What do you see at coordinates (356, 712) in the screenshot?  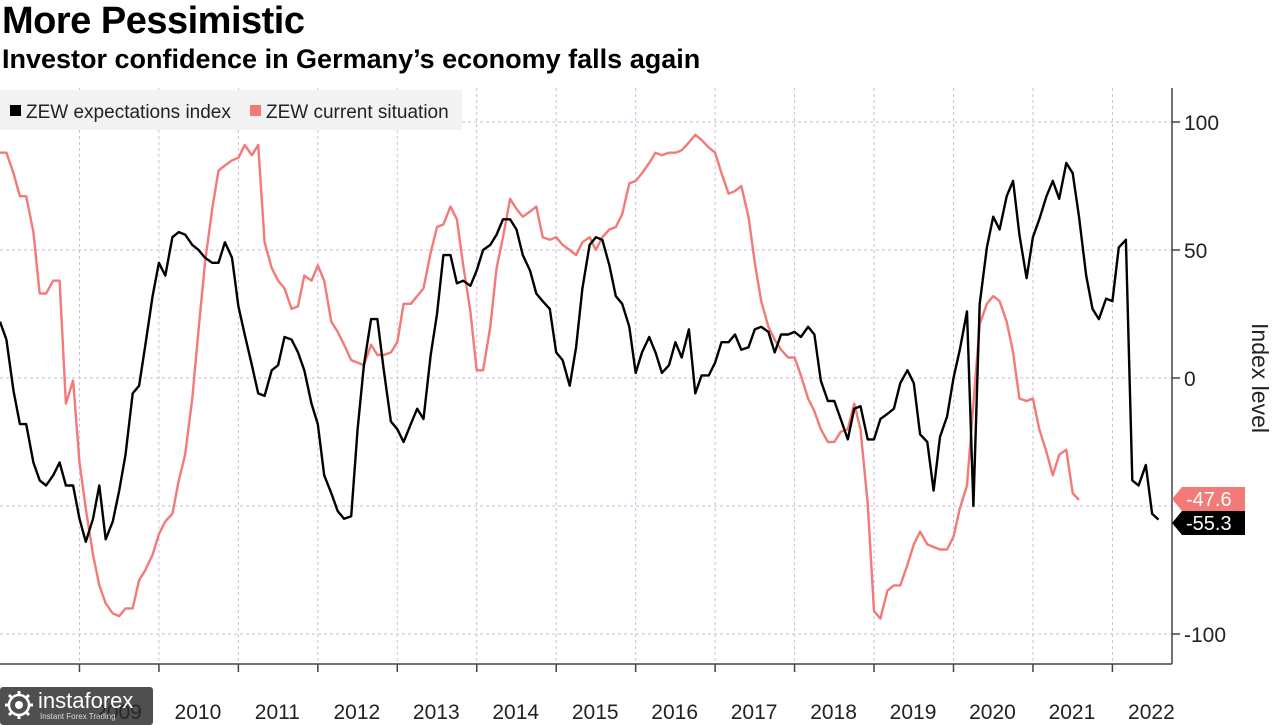 I see `x-tick-label: 2012` at bounding box center [356, 712].